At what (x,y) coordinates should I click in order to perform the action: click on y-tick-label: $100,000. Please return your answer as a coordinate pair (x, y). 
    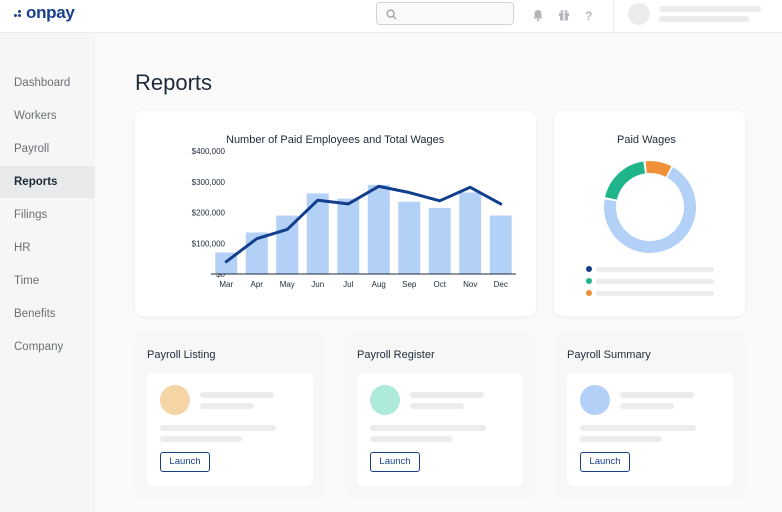
    Looking at the image, I should click on (209, 243).